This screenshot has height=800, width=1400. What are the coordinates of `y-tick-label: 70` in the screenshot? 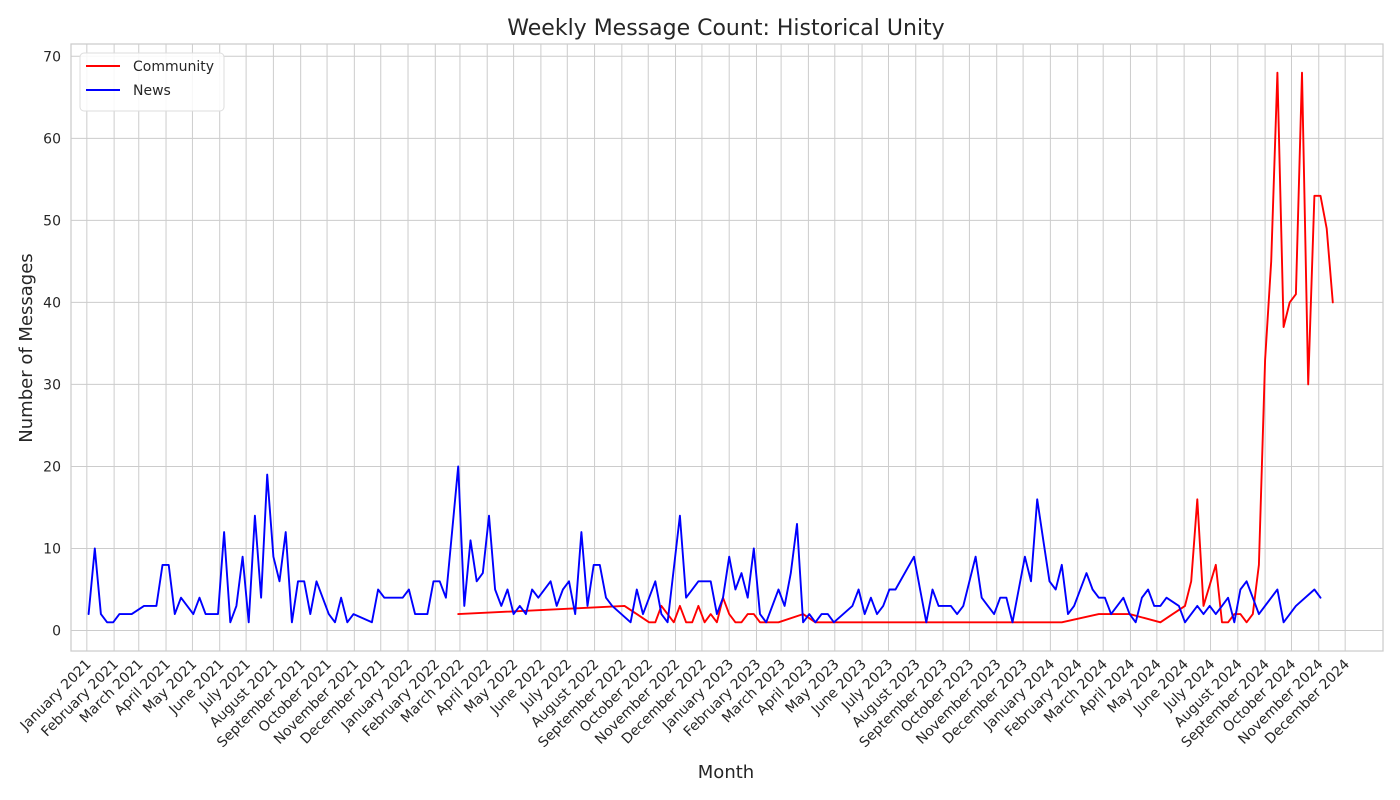 It's located at (52, 57).